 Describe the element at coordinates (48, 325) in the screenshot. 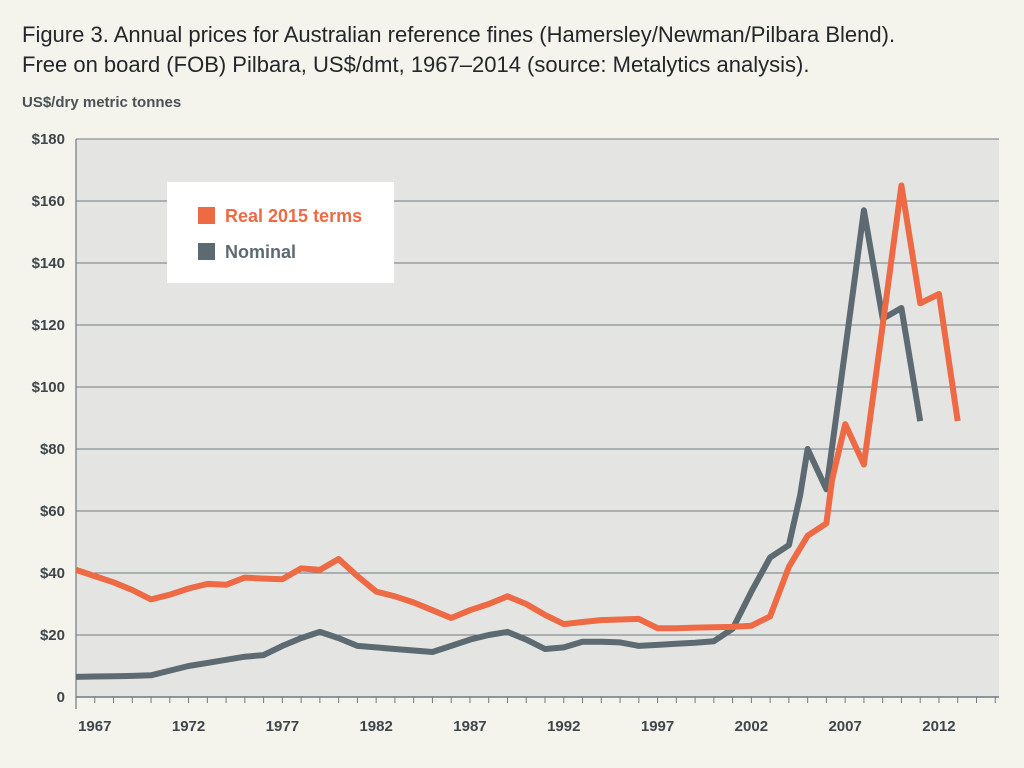

I see `y-tick-label: $120` at that location.